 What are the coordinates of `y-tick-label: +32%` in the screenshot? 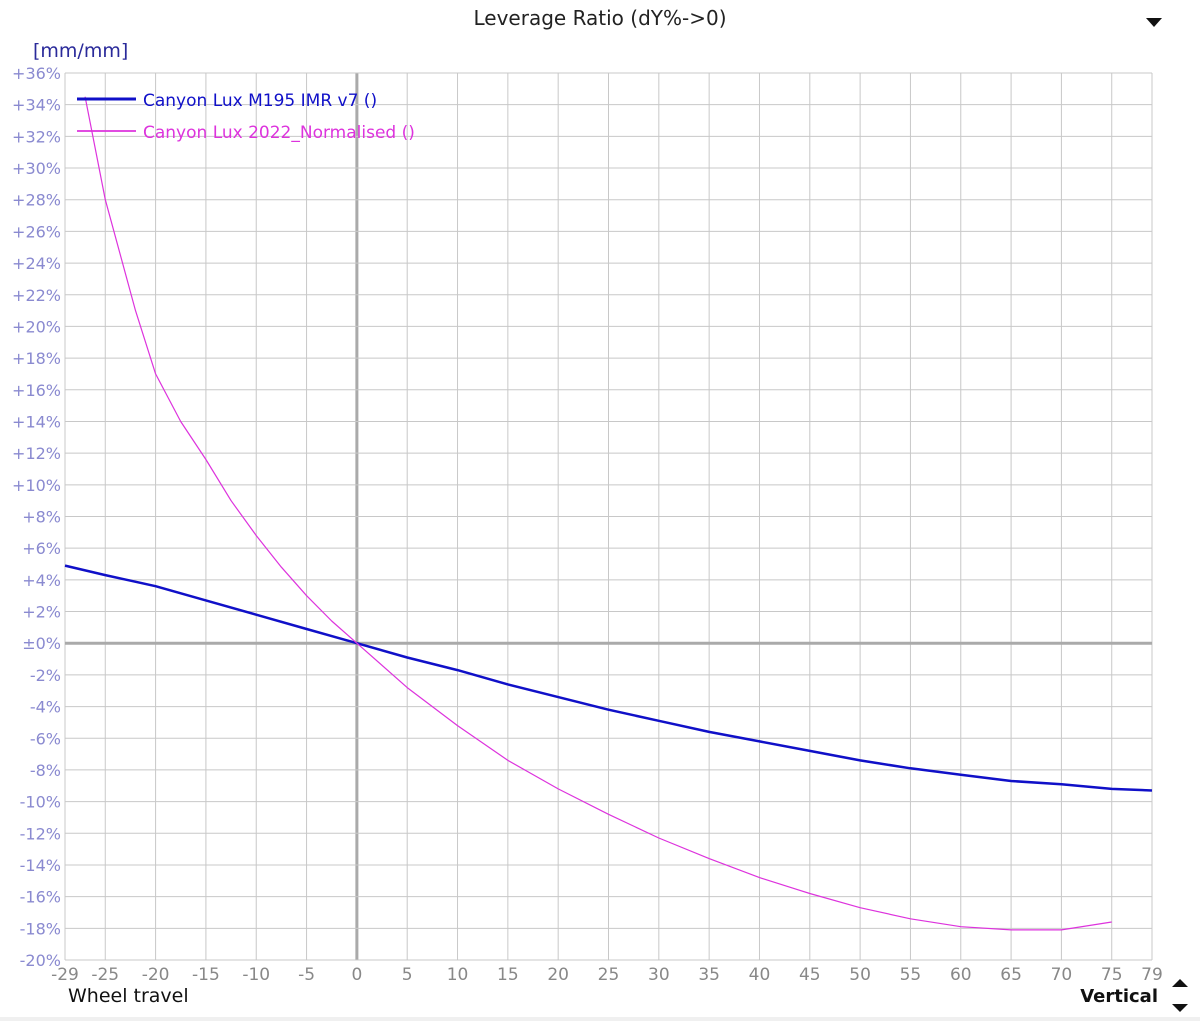 It's located at (36, 136).